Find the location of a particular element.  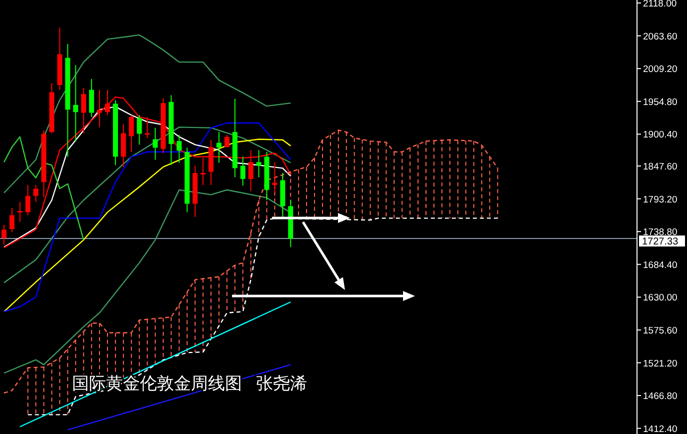

y-tick-label: 1793.20 is located at coordinates (660, 200).